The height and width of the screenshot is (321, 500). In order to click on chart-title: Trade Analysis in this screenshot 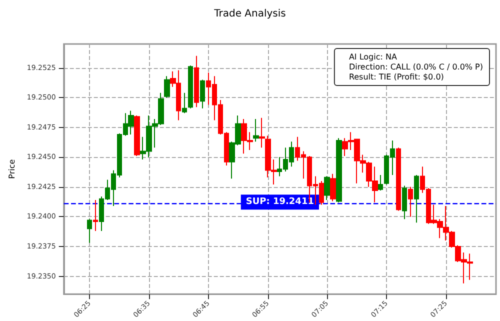, I will do `click(249, 14)`.